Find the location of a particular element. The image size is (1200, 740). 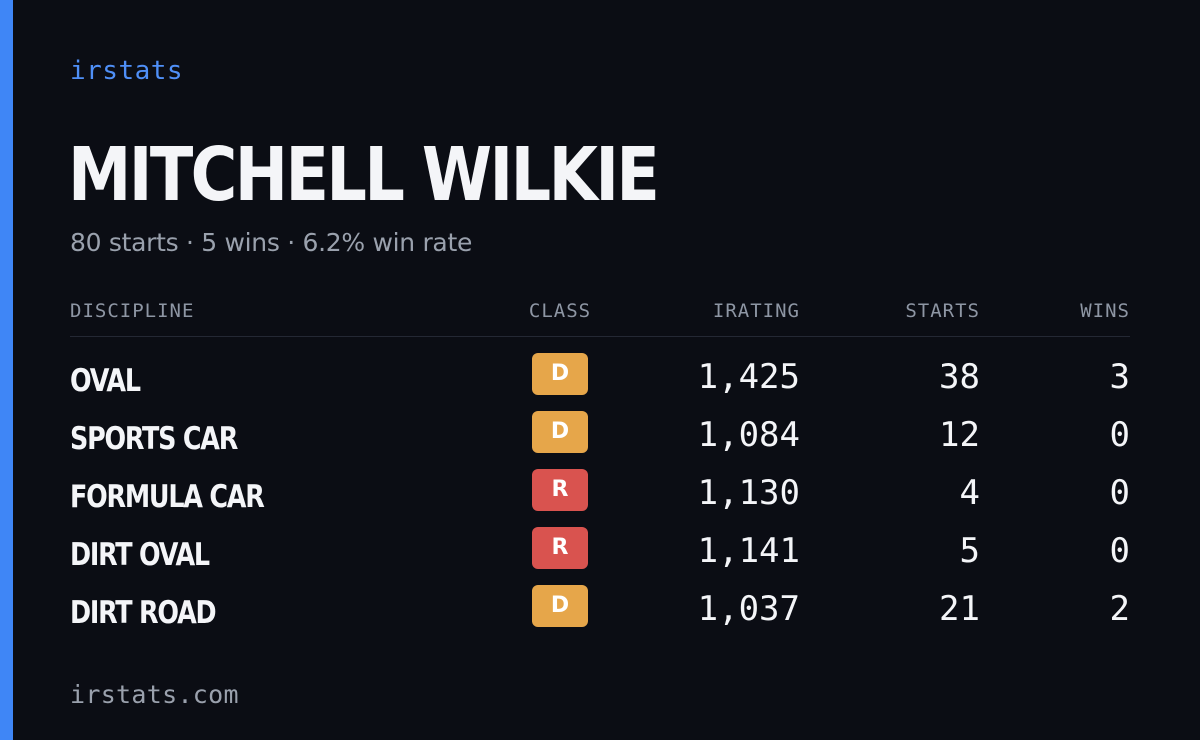

irating-value: 1,084 is located at coordinates (748, 435).